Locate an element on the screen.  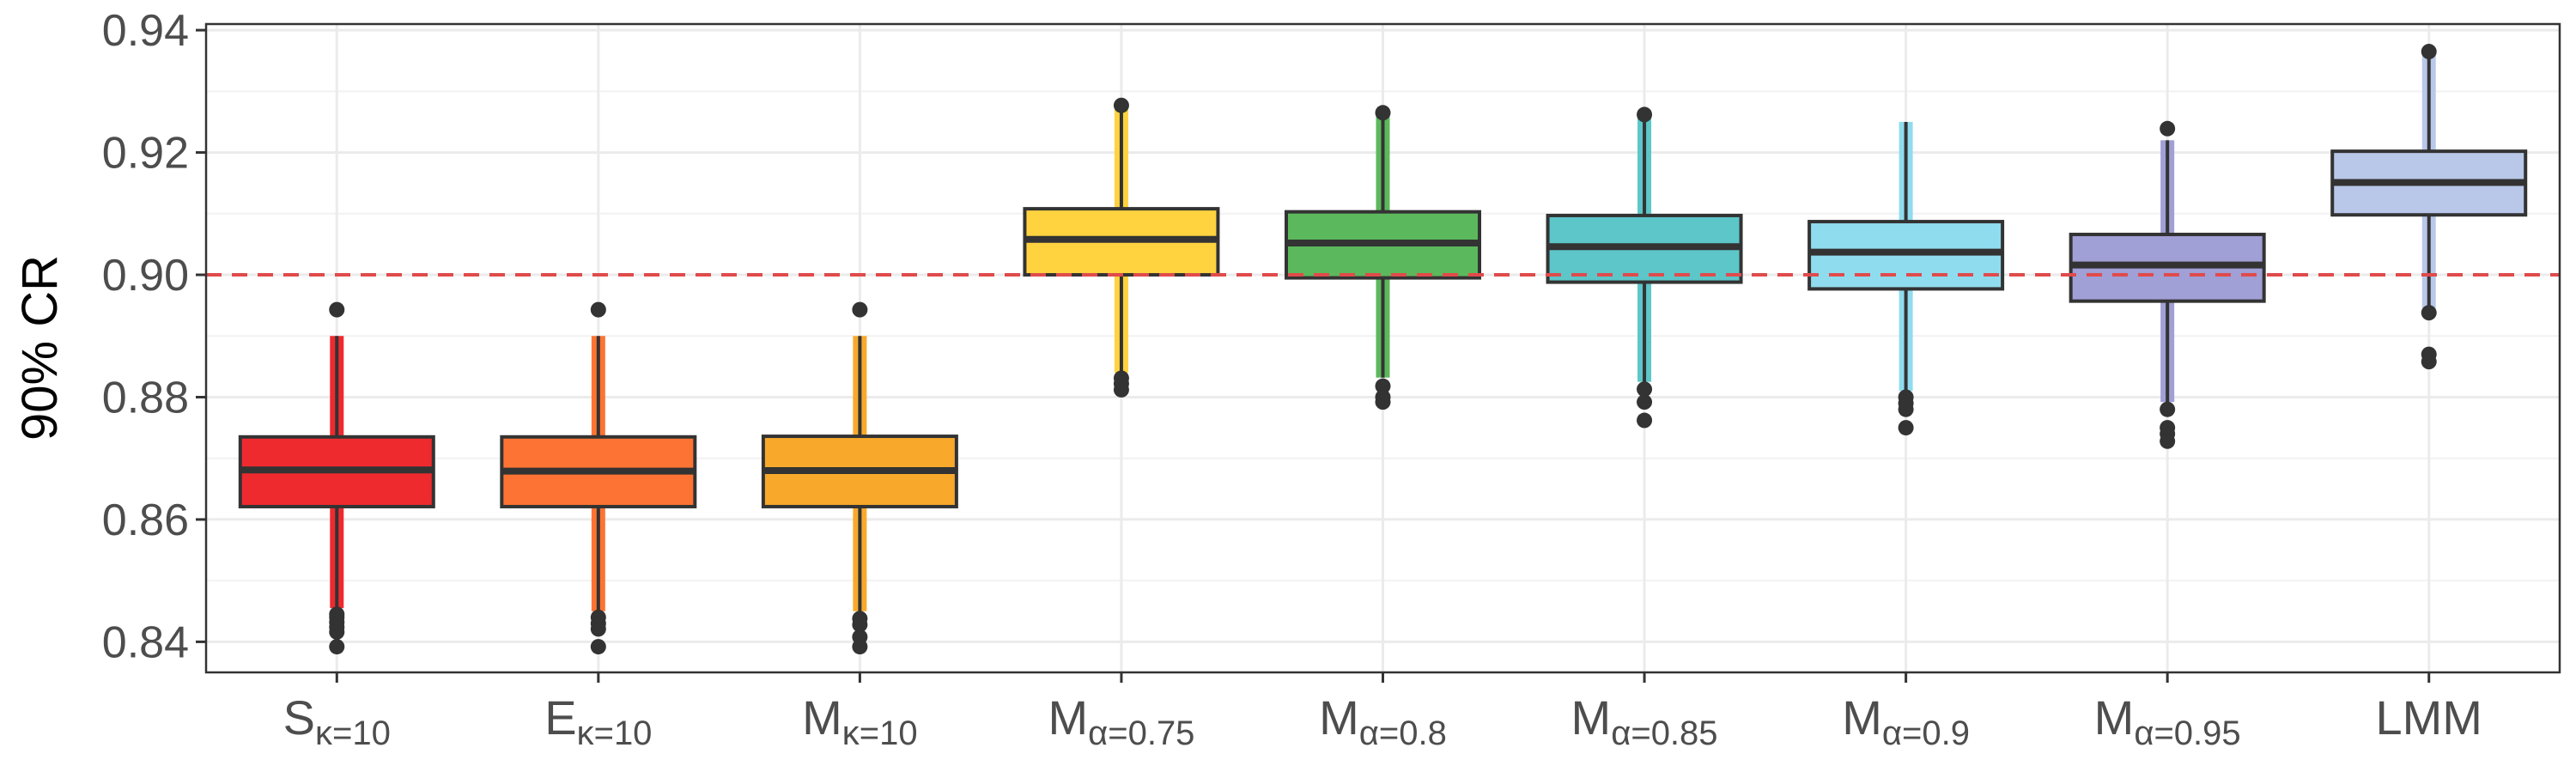
x-tick-label: Mα=0.95 is located at coordinates (2167, 721).